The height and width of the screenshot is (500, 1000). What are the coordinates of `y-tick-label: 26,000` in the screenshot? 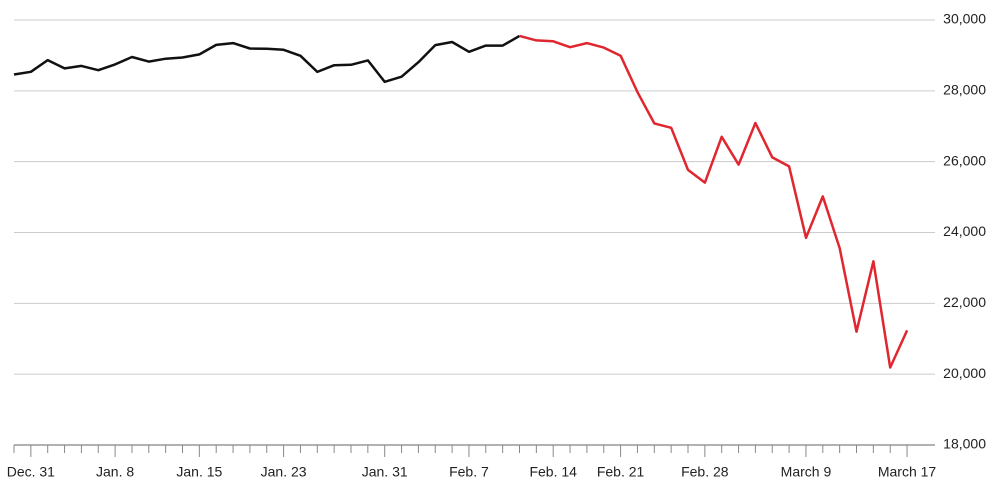 It's located at (964, 160).